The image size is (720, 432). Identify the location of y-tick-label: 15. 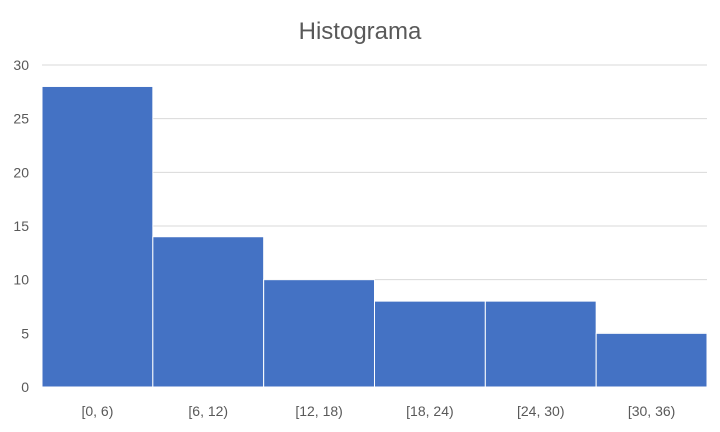
(21, 226).